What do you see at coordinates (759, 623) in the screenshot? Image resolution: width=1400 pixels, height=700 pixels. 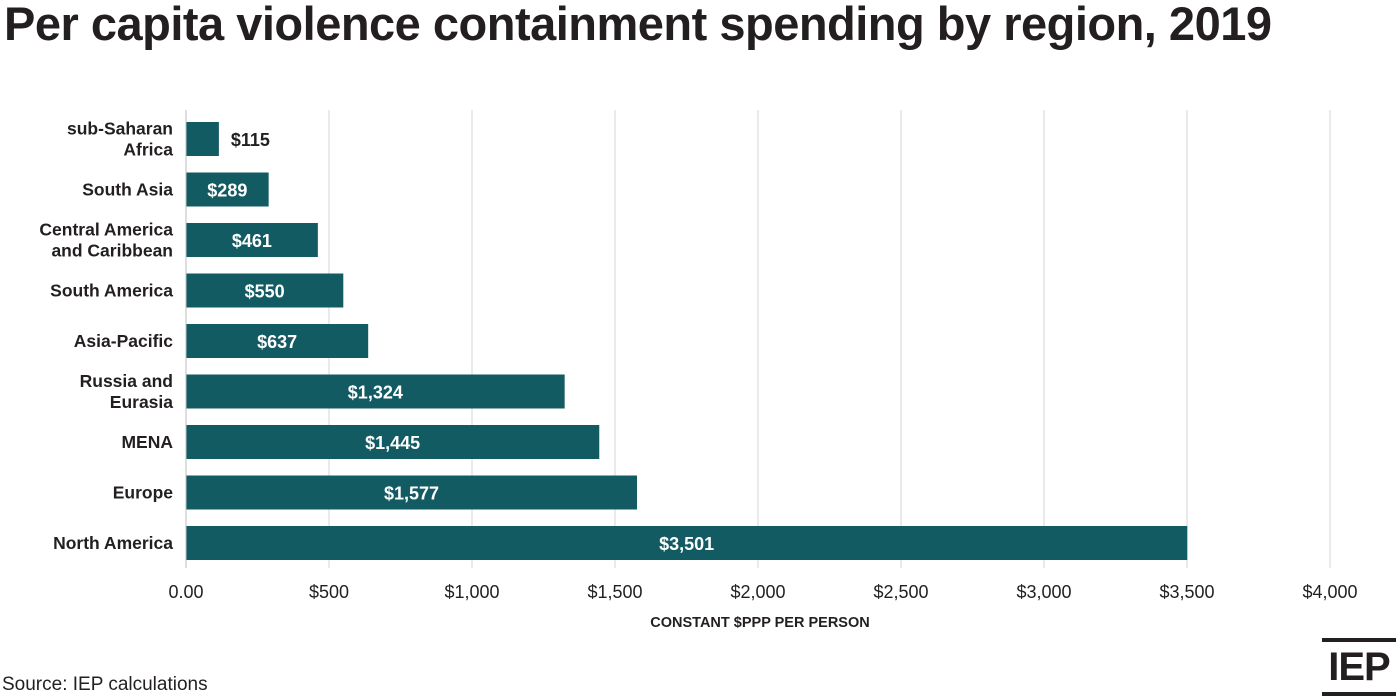 I see `x-axis-title: CONSTANT $PPP PER PERSON` at bounding box center [759, 623].